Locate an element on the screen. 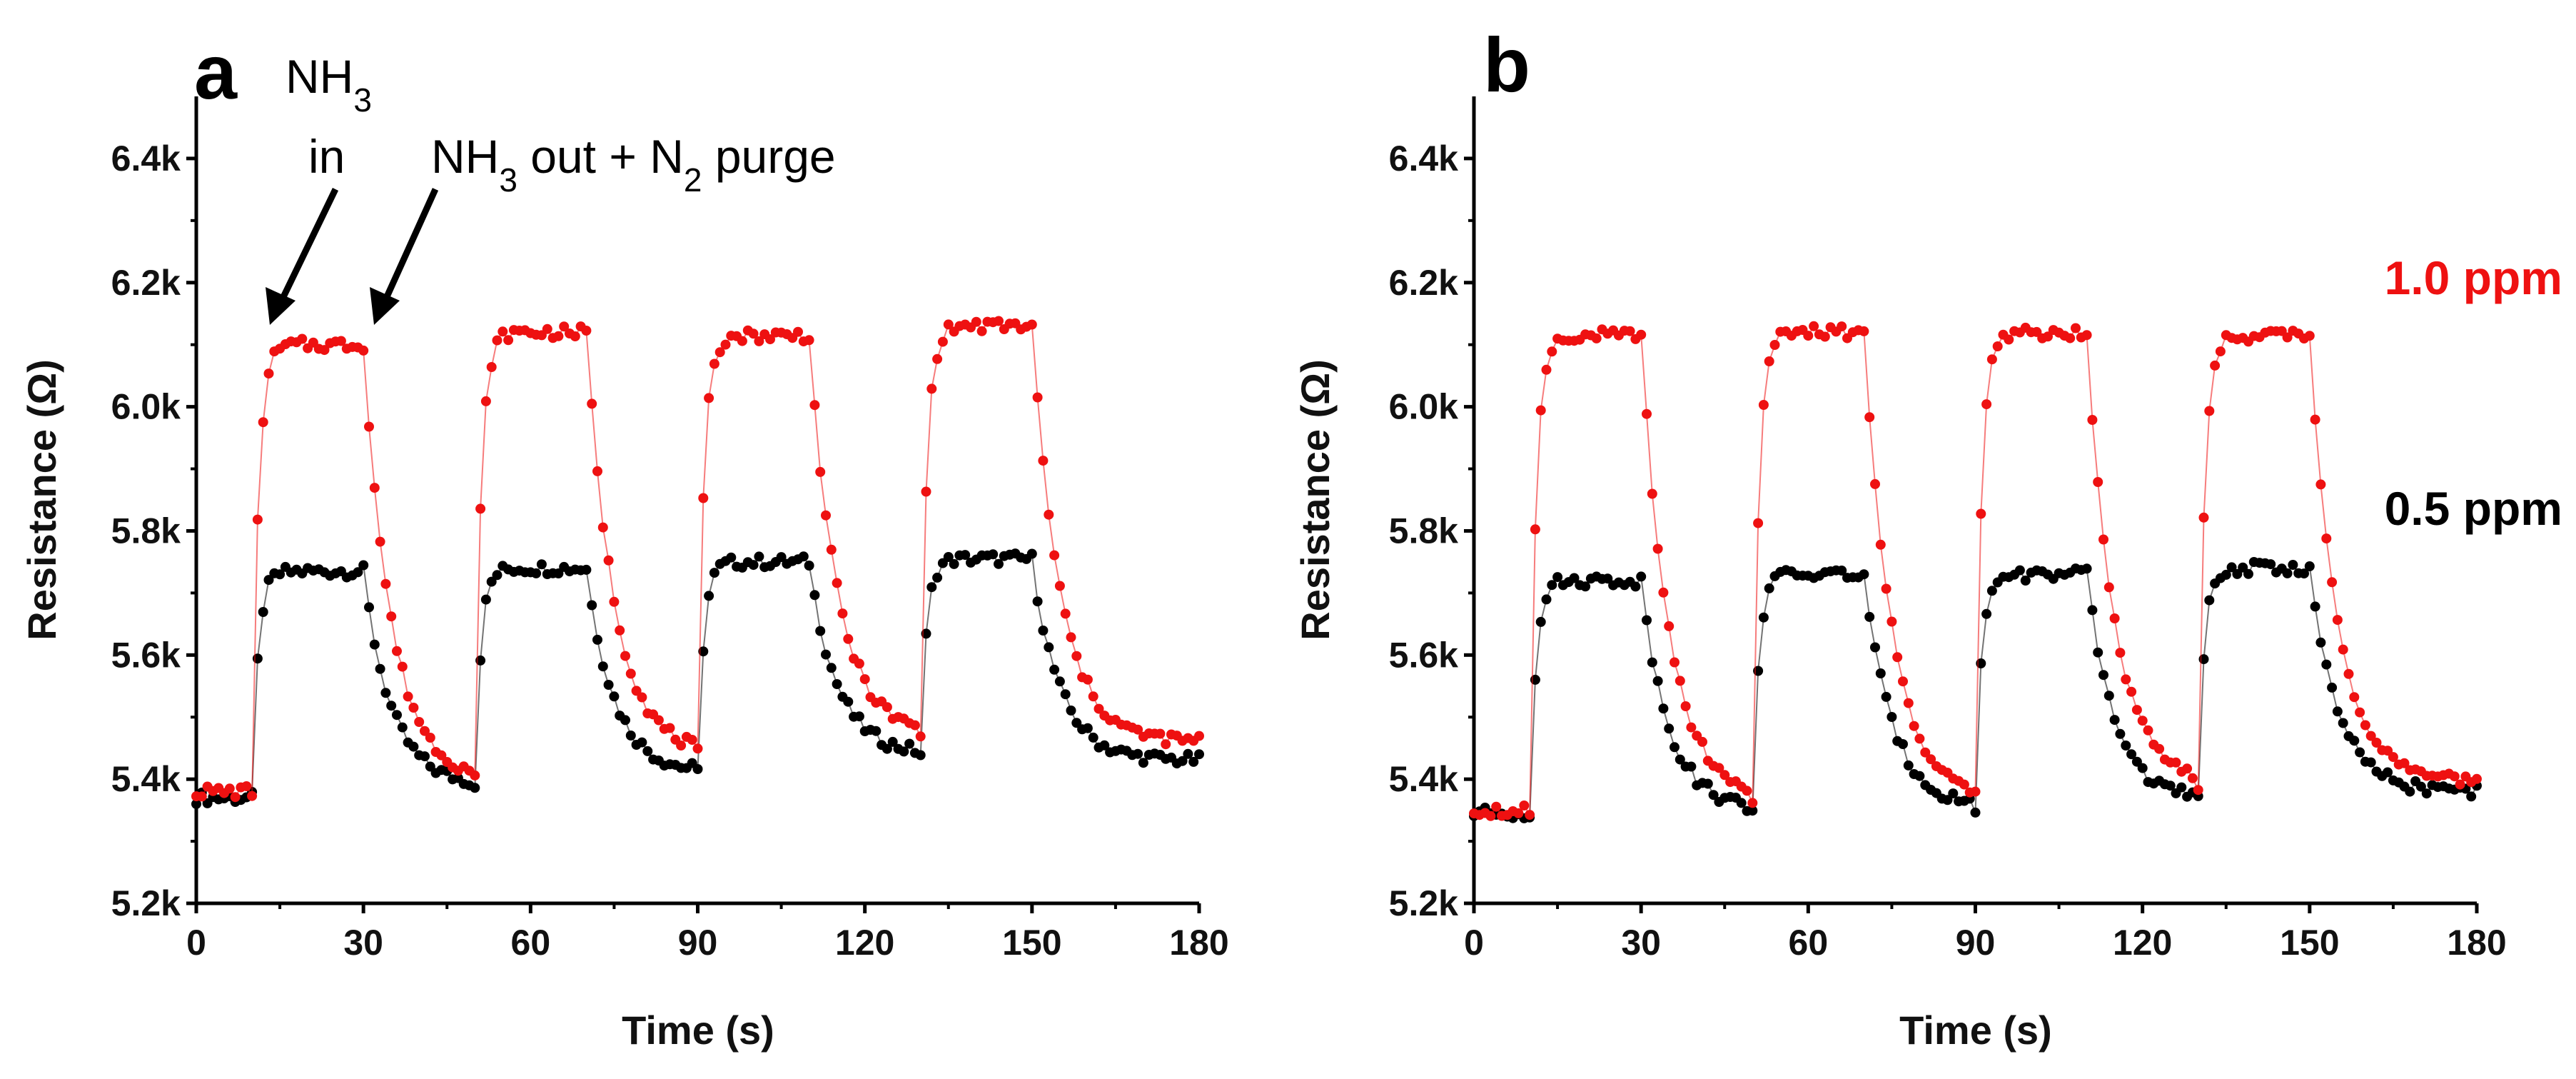 The image size is (2576, 1079). x-tick-label-a: 180 is located at coordinates (1198, 943).